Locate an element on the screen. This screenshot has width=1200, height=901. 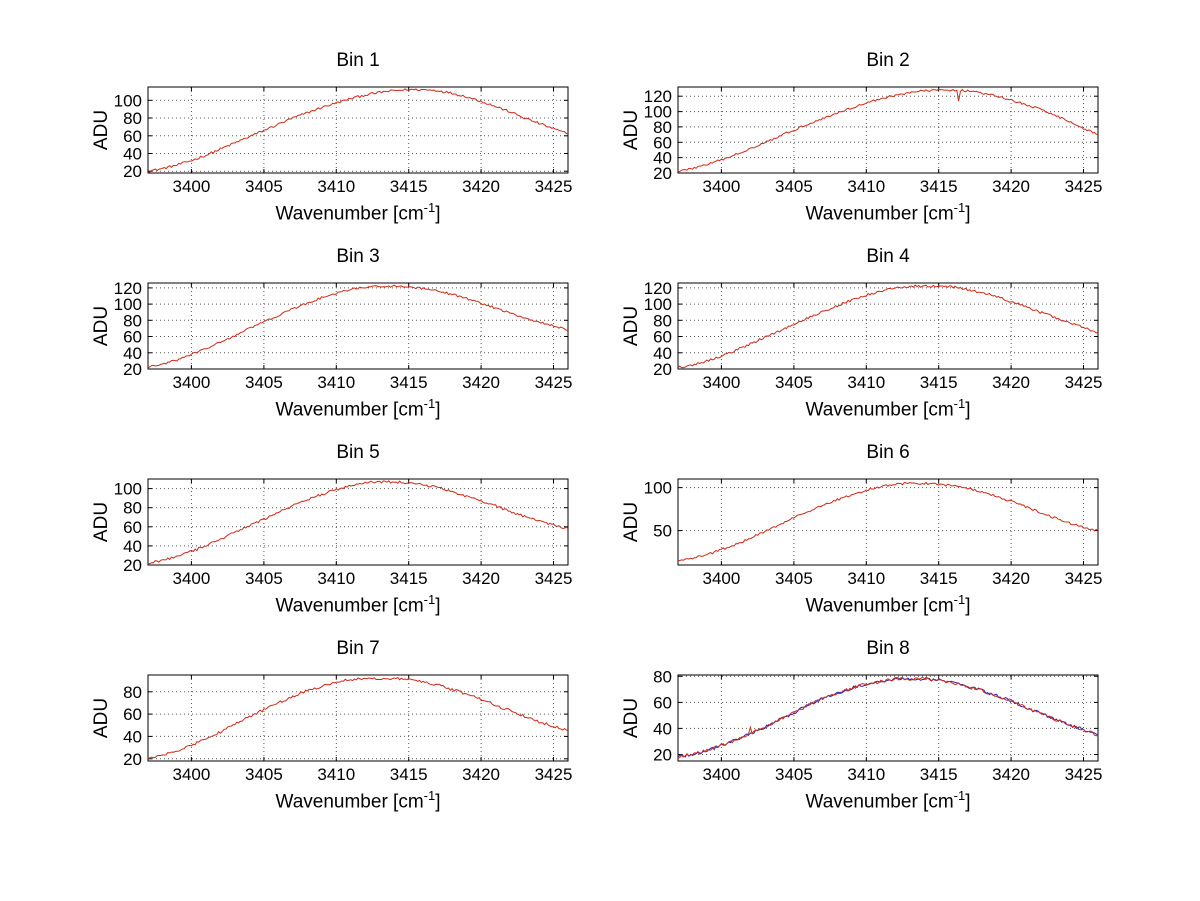
plot-title: Bin 3 is located at coordinates (358, 256).